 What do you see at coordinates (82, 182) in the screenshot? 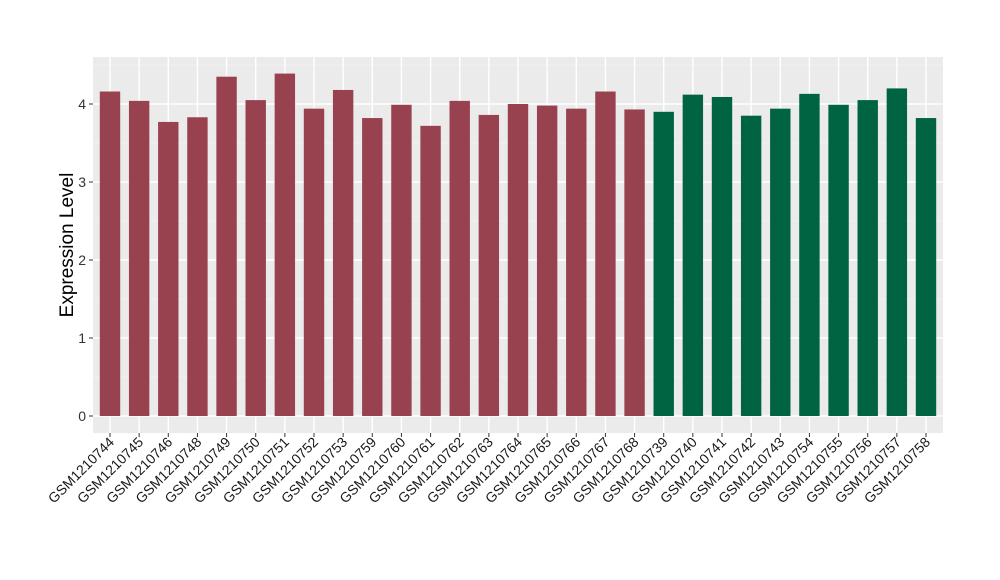
I see `y-tick-label: 3` at bounding box center [82, 182].